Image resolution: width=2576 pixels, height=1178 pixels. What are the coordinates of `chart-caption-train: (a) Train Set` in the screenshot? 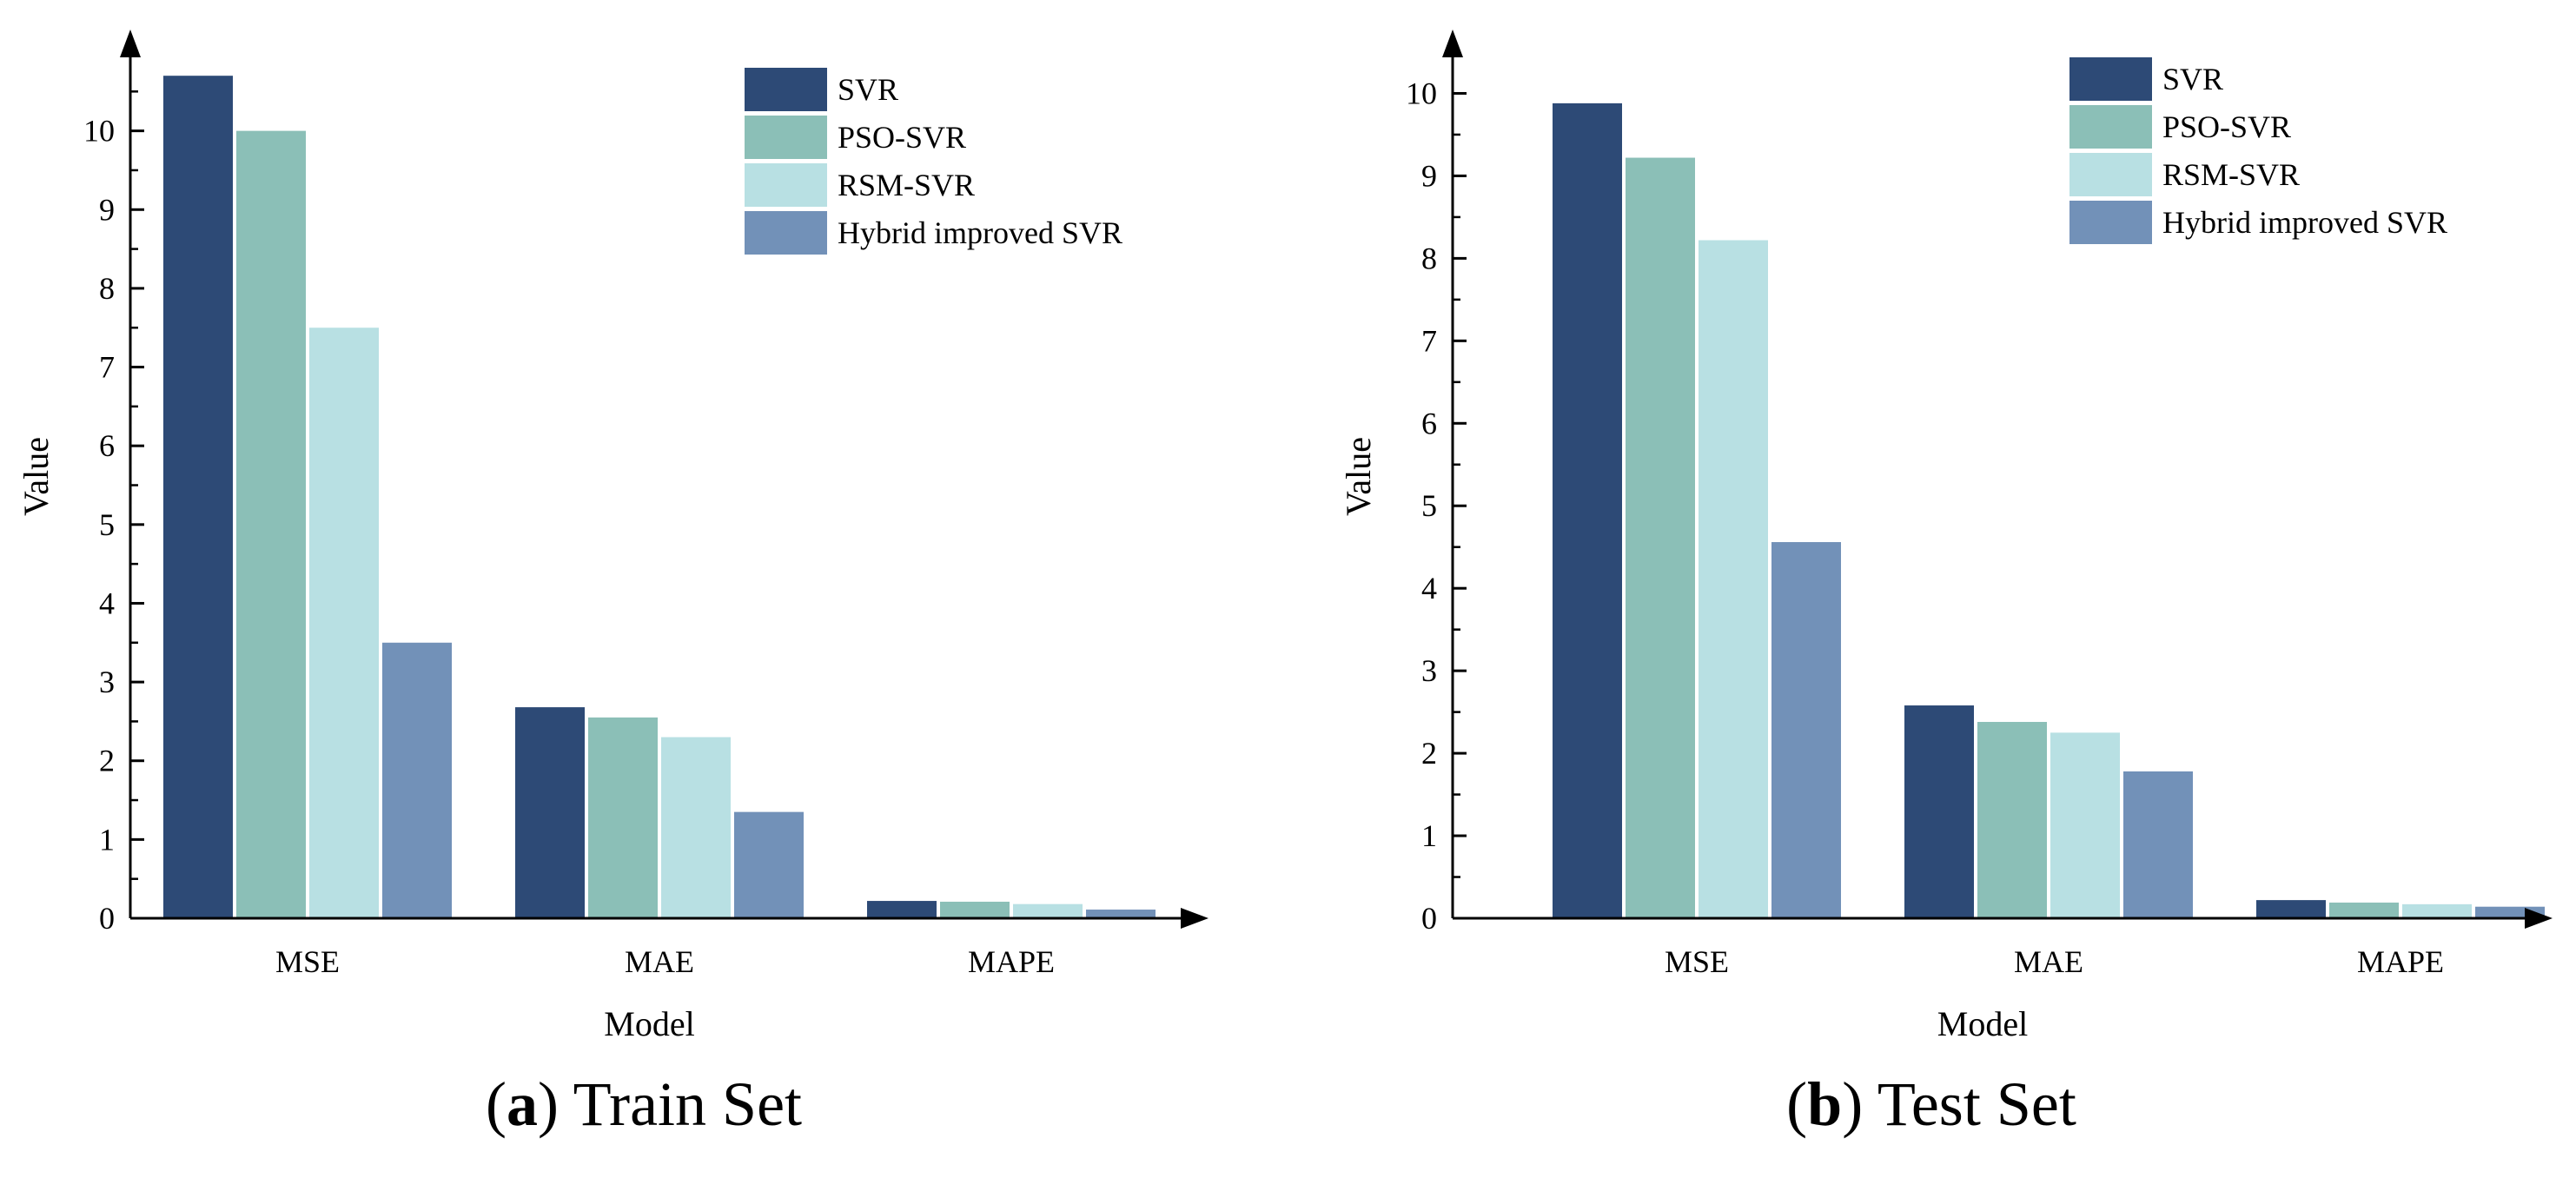 It's located at (644, 1104).